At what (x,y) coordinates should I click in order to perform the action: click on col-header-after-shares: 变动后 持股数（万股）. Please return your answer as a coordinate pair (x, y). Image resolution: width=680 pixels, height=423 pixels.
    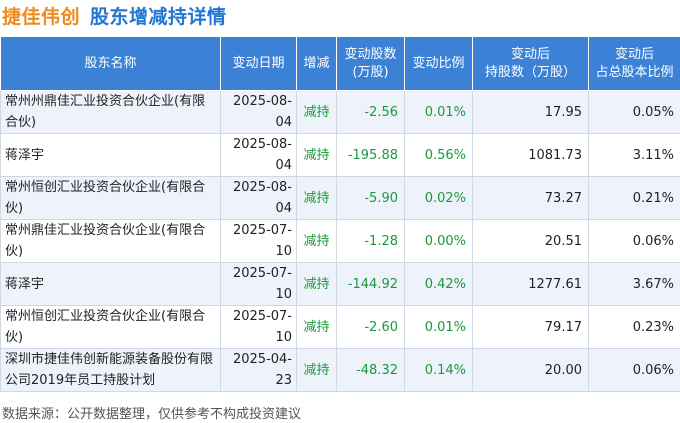
    Looking at the image, I should click on (530, 63).